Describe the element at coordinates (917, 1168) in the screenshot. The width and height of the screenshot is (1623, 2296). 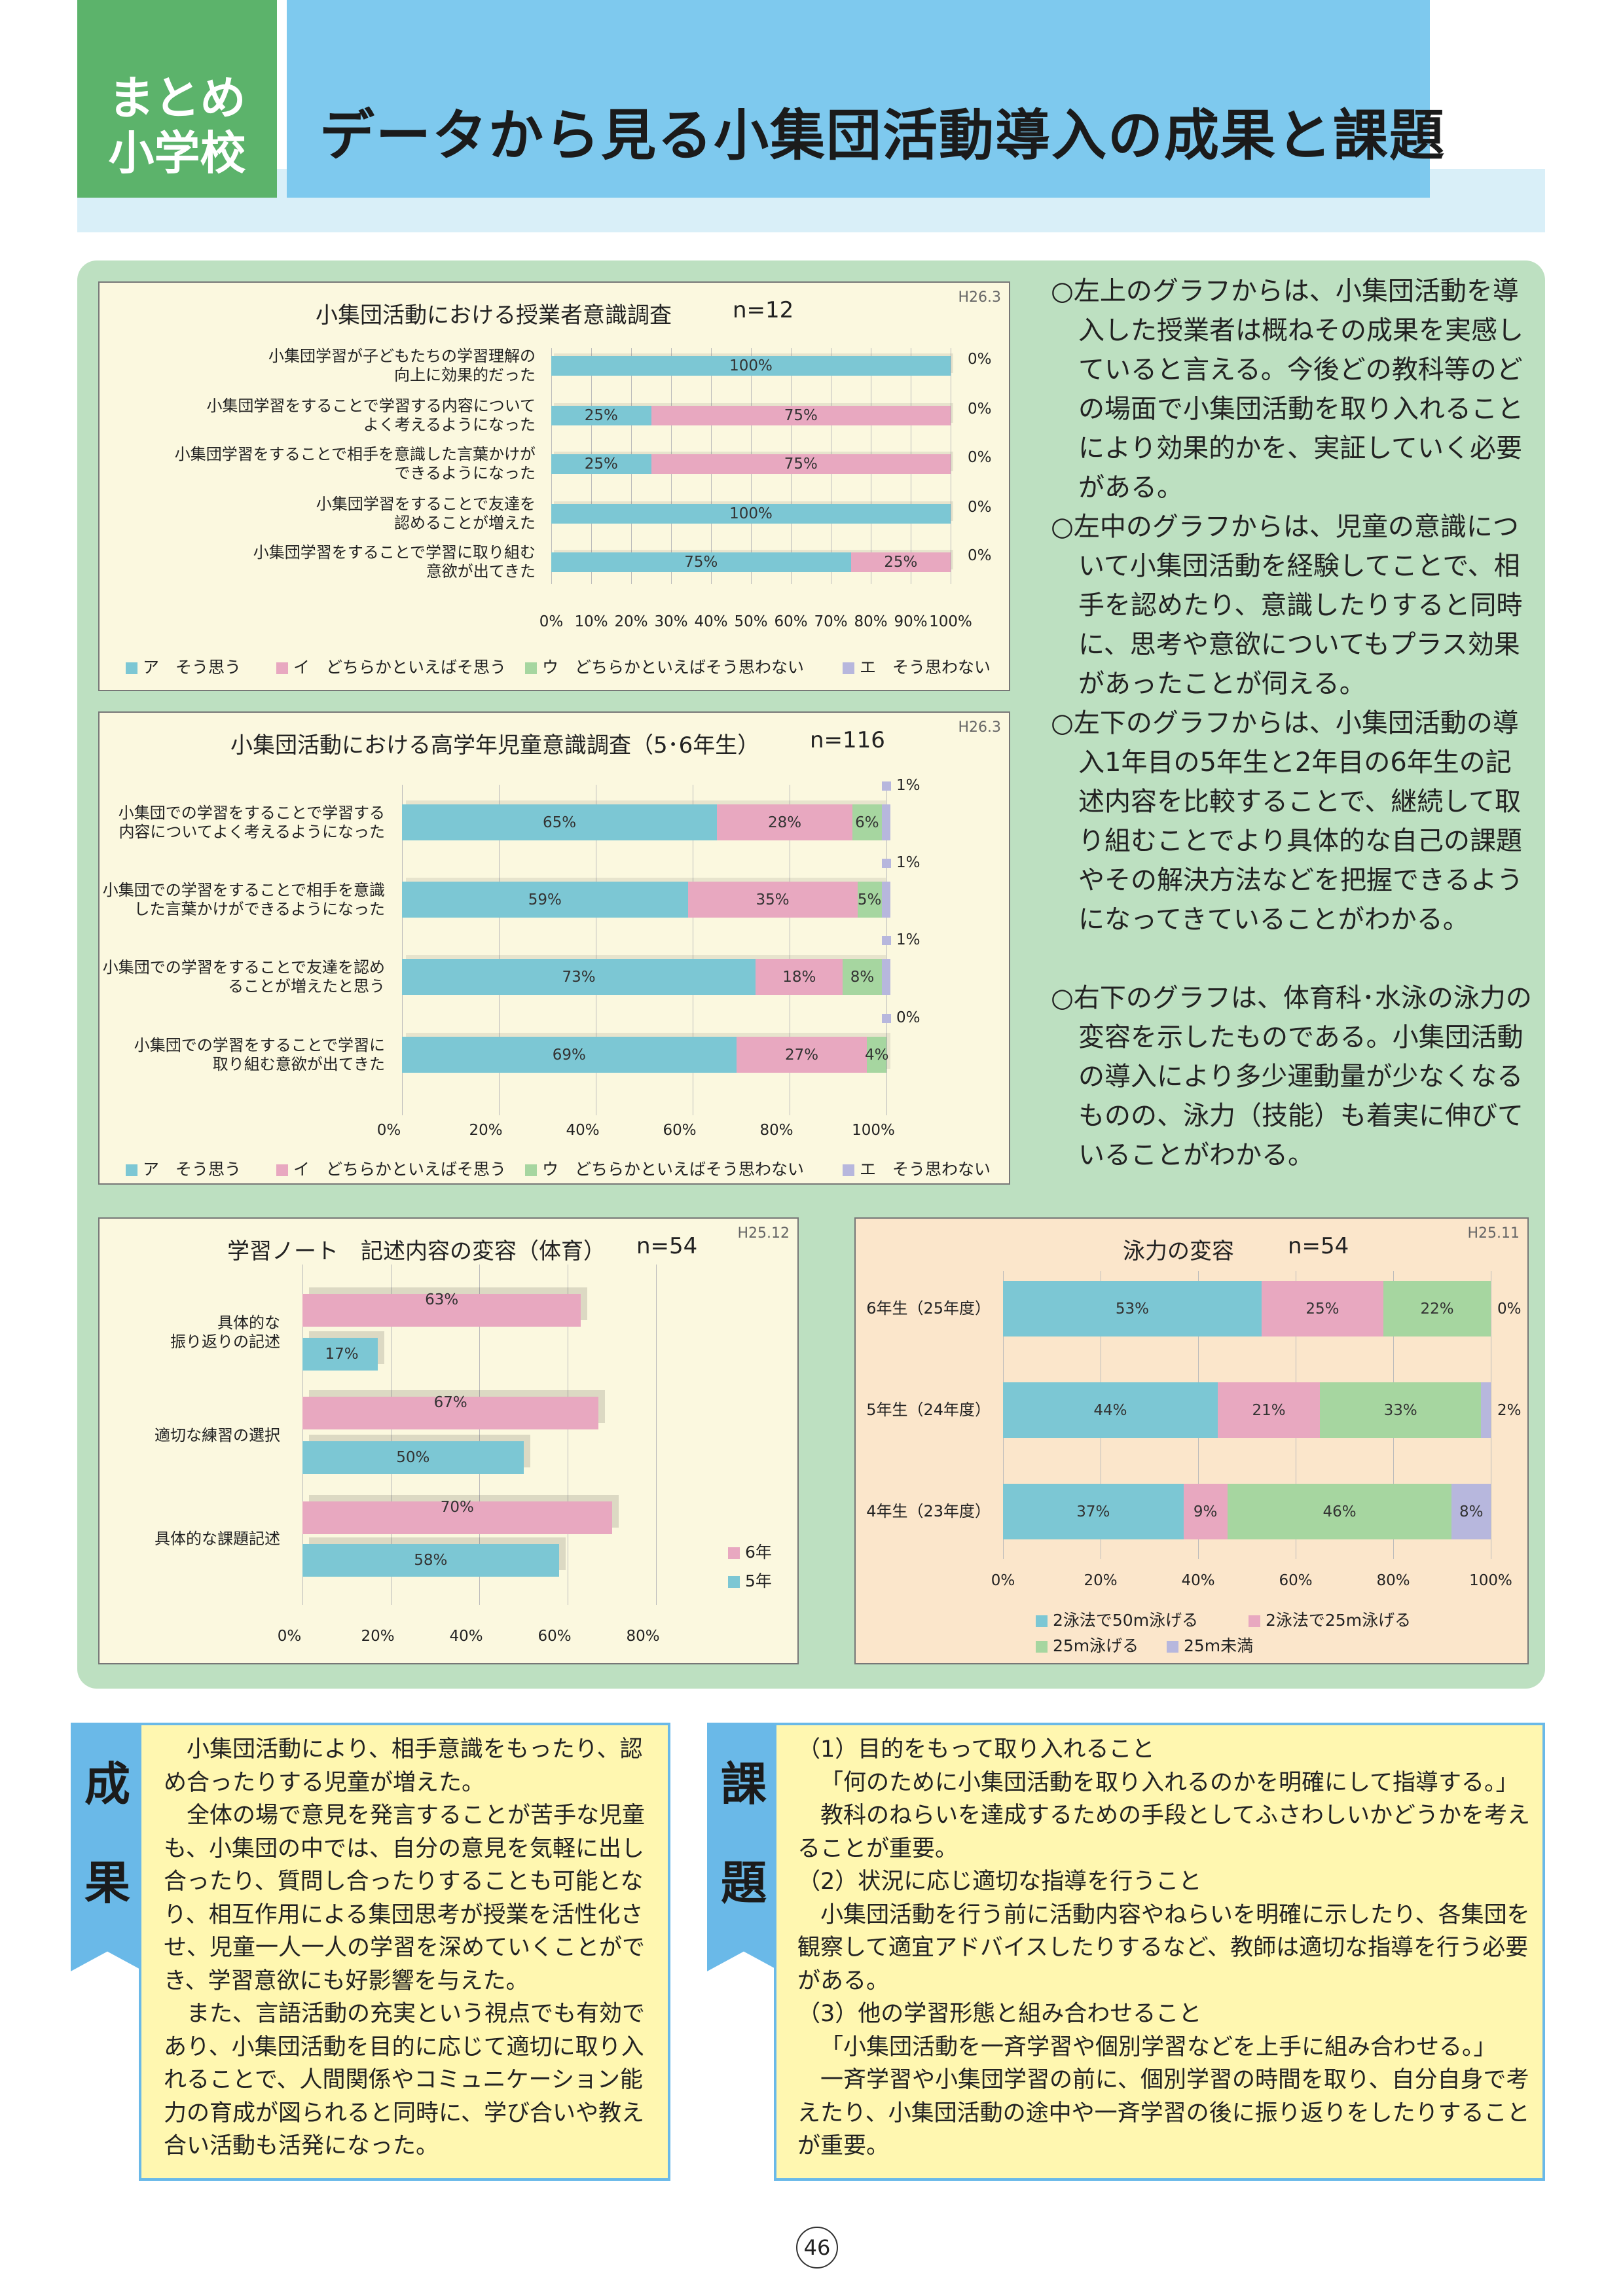
I see `legend-item: エ そう思わない` at that location.